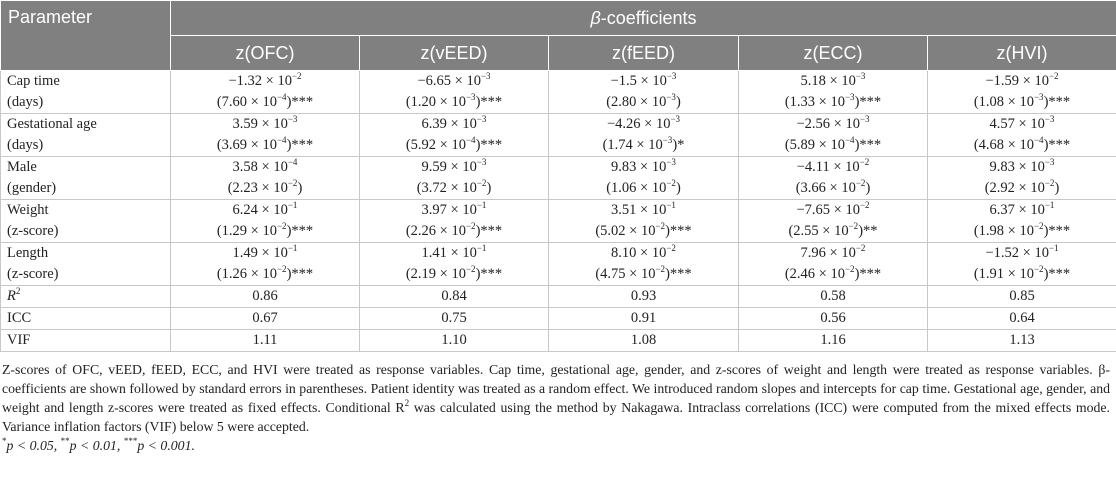 This screenshot has width=1116, height=503. What do you see at coordinates (454, 124) in the screenshot?
I see `cell-line: 6.39 × 10−3` at bounding box center [454, 124].